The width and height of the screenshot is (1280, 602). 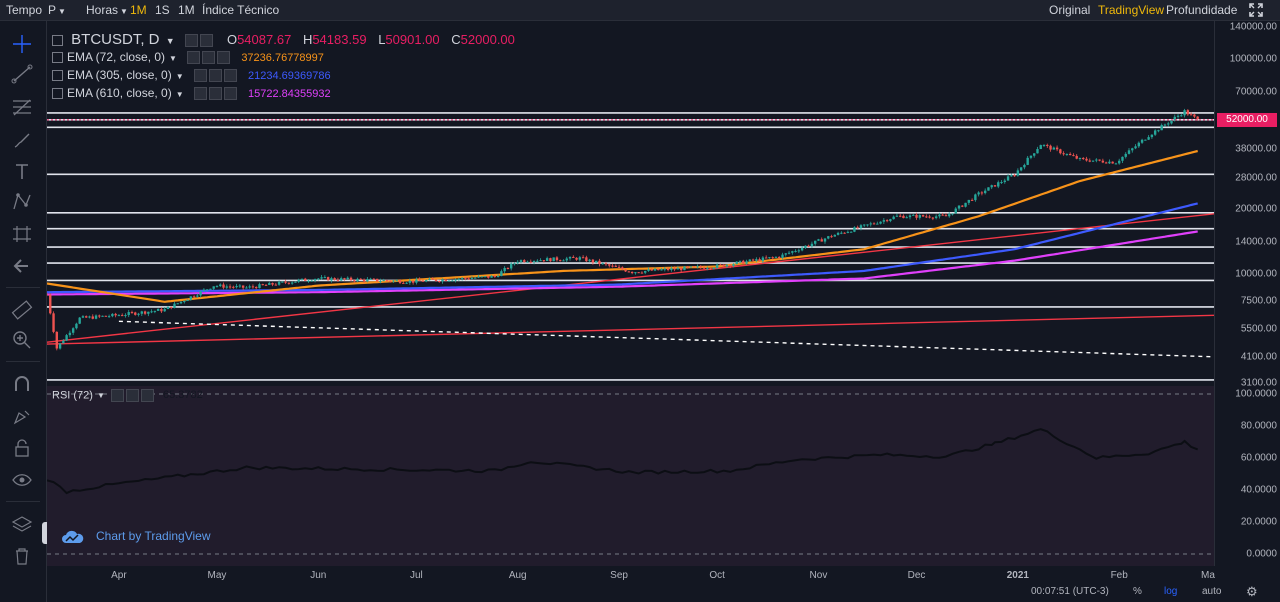 What do you see at coordinates (22, 556) in the screenshot?
I see `trash-icon` at bounding box center [22, 556].